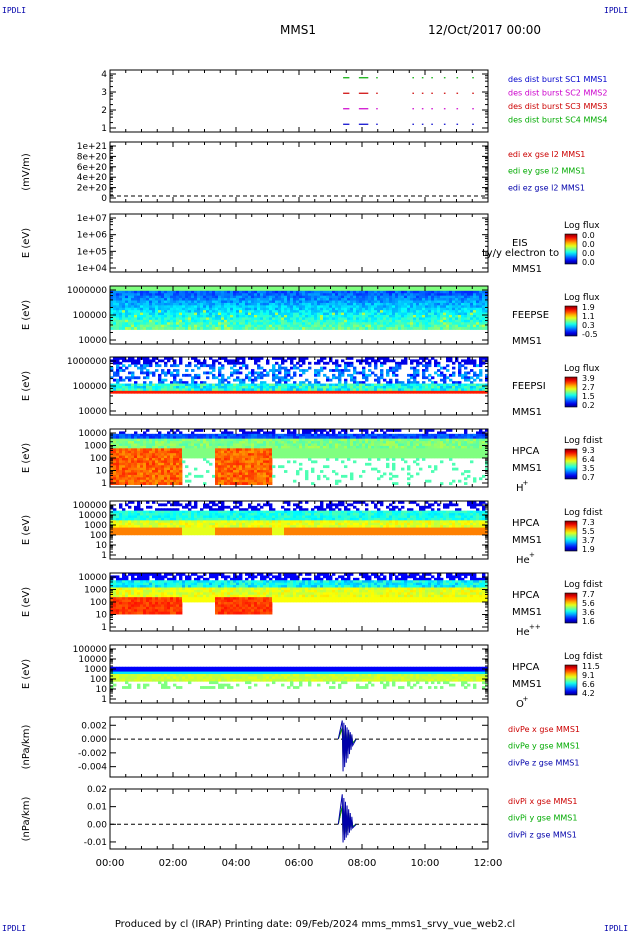 This screenshot has width=630, height=934. I want to click on x-tick-label-1: 02:00, so click(173, 863).